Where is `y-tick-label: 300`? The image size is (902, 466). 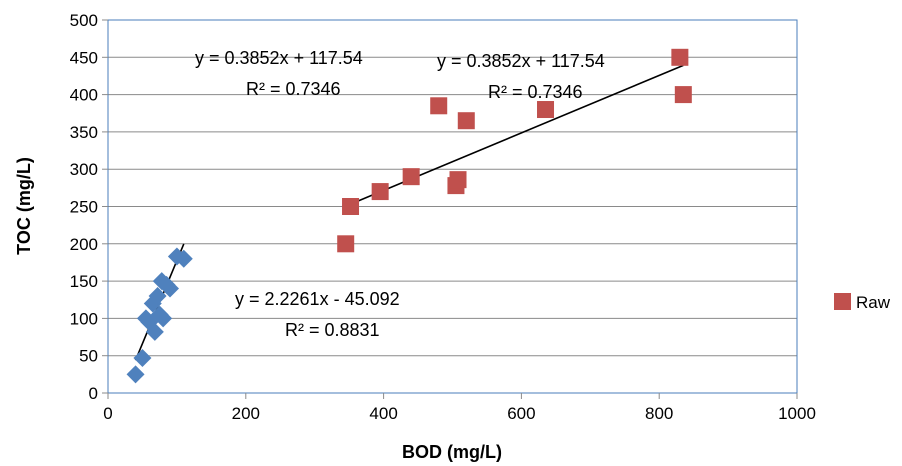
y-tick-label: 300 is located at coordinates (84, 169).